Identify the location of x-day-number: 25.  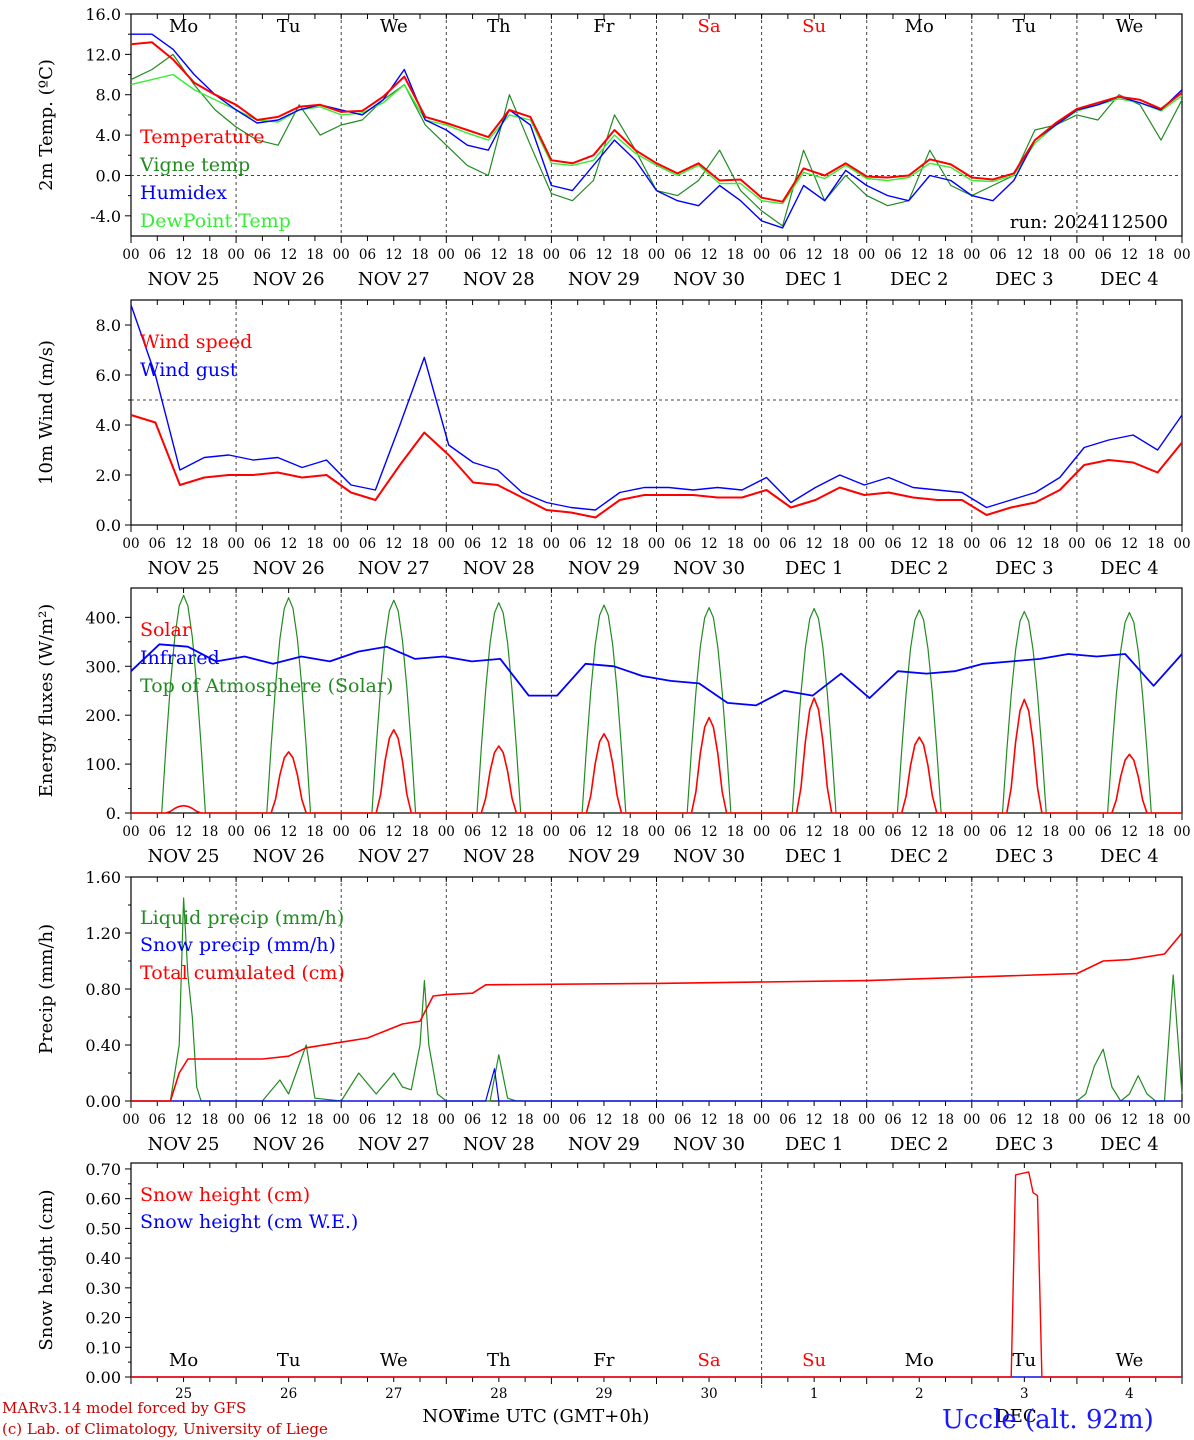
(183, 1394).